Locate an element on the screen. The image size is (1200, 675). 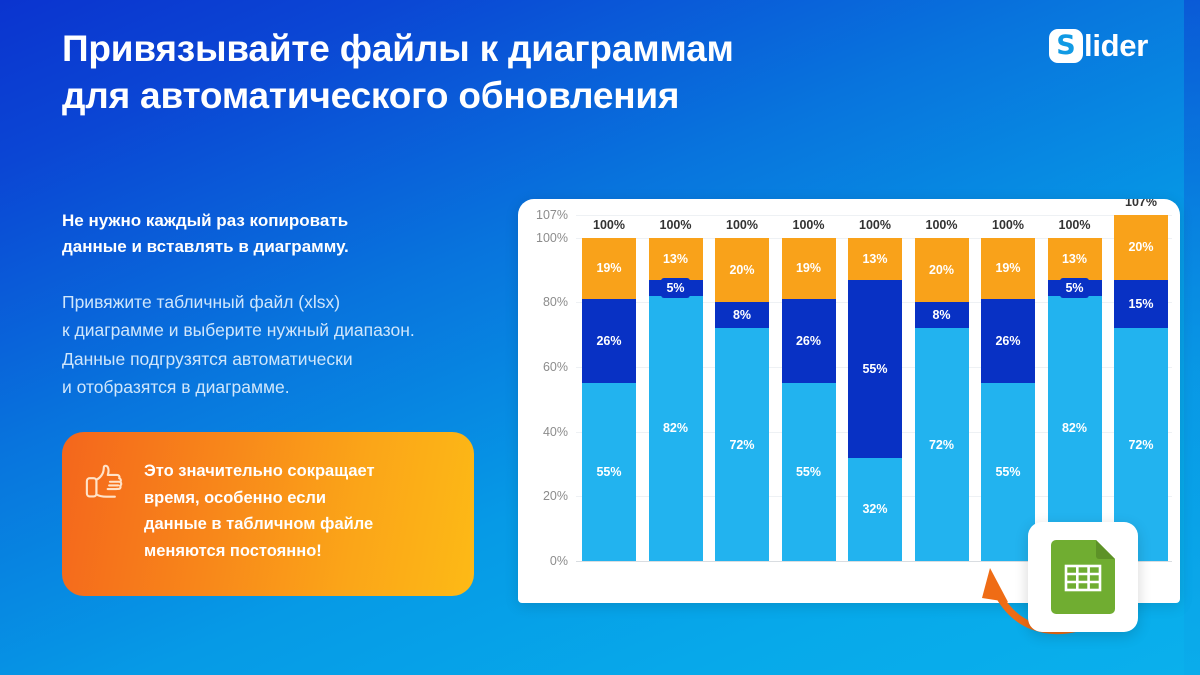
chart-bar-total-label: 107% is located at coordinates (1141, 204).